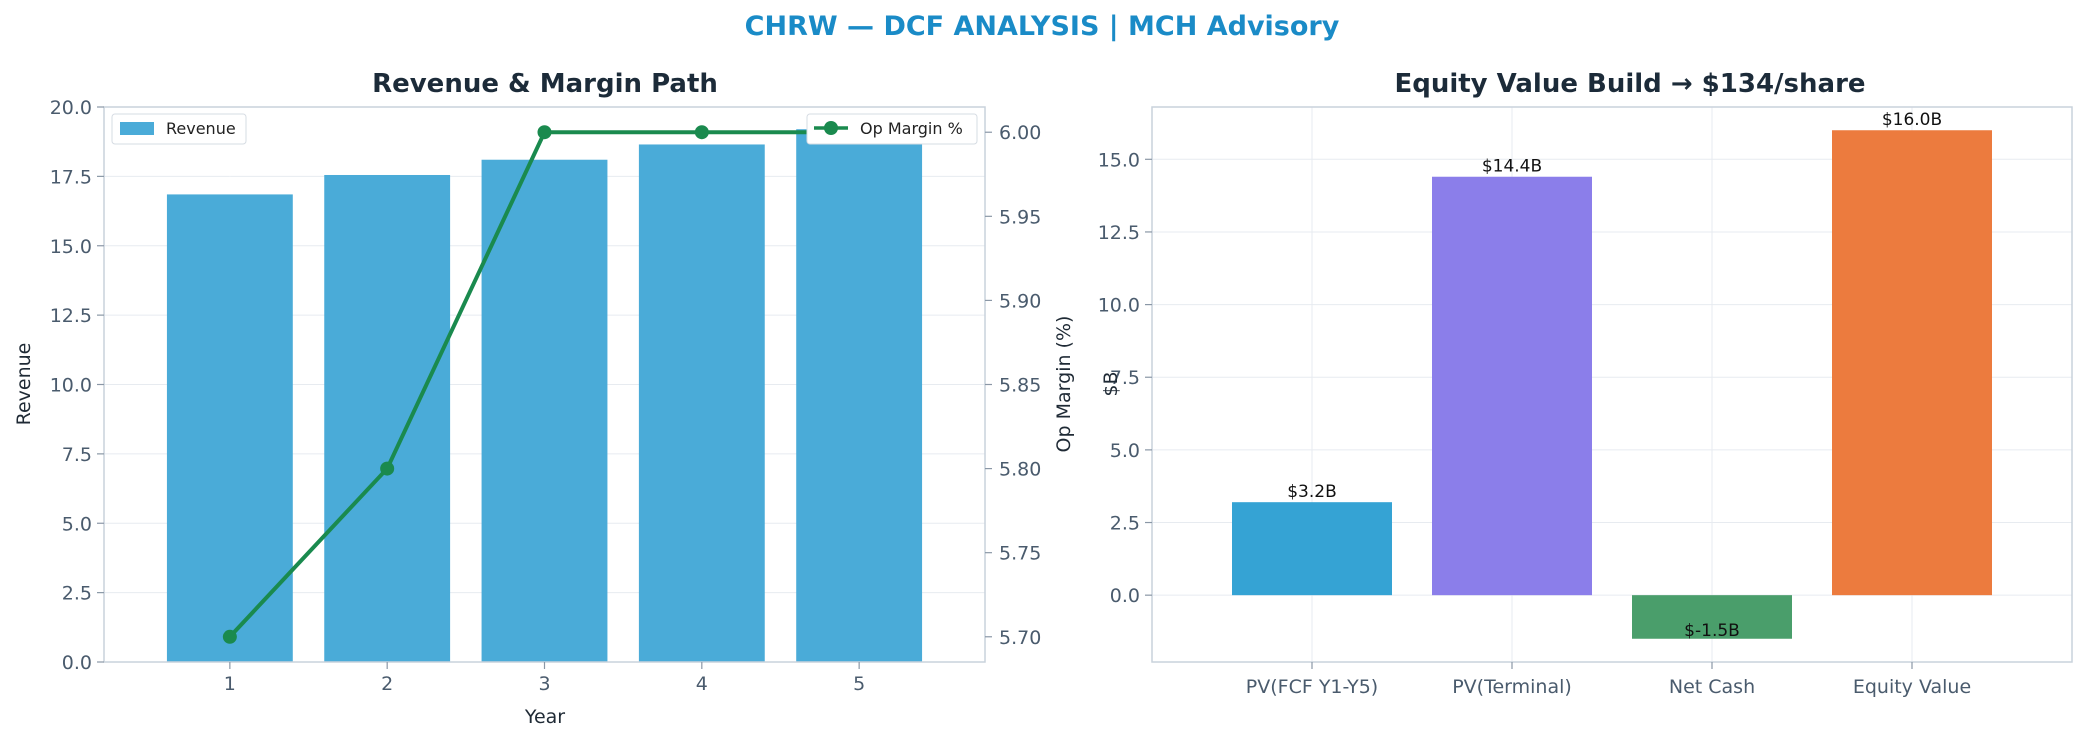  Describe the element at coordinates (1712, 631) in the screenshot. I see `equity-bar-value-label: $-1.5B` at that location.